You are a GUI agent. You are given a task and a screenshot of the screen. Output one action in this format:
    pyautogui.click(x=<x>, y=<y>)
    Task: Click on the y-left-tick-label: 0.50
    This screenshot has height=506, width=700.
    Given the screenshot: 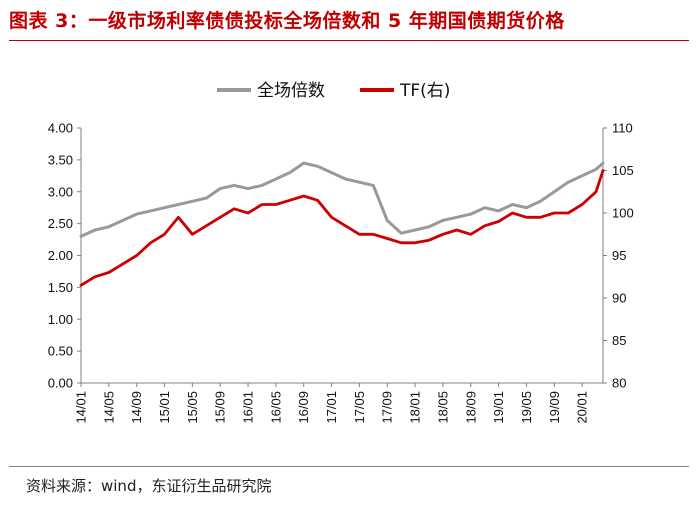 What is the action you would take?
    pyautogui.click(x=60, y=351)
    